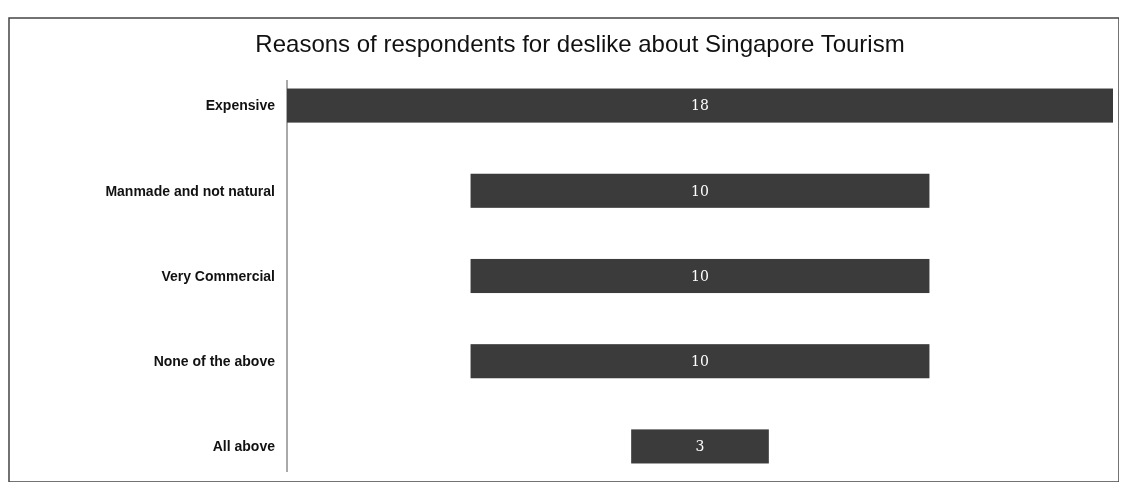 The height and width of the screenshot is (490, 1127). Describe the element at coordinates (240, 105) in the screenshot. I see `category-label: Expensive` at that location.